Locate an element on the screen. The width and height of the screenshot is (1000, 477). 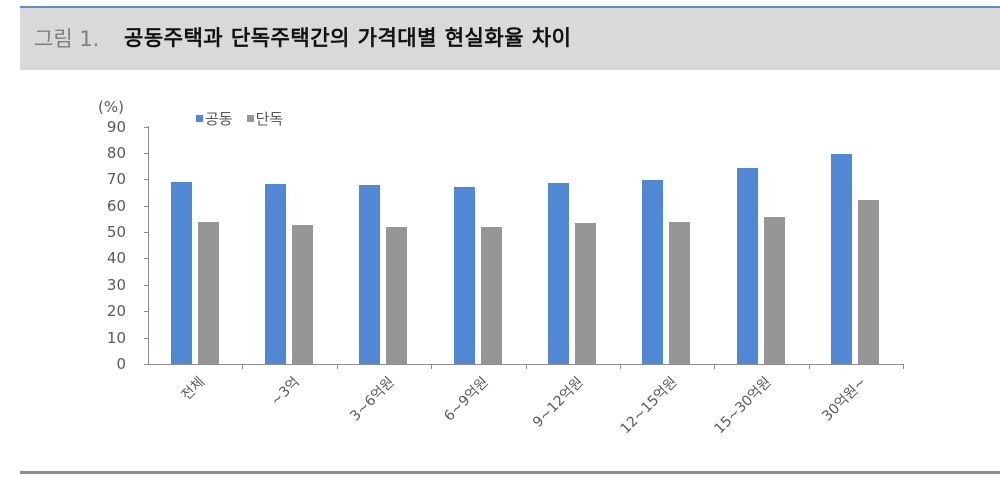
bar-단독-전체 is located at coordinates (208, 293).